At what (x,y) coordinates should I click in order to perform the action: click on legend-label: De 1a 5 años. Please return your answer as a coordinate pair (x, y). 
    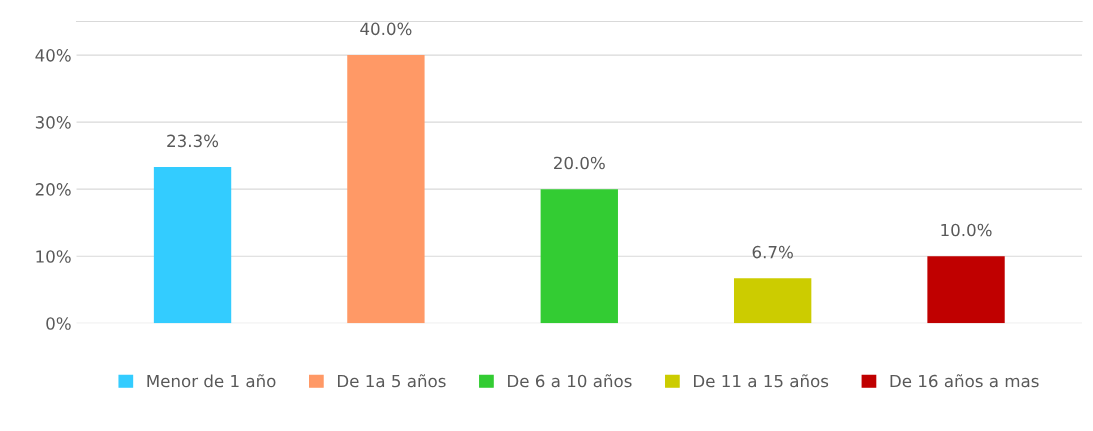
    Looking at the image, I should click on (392, 381).